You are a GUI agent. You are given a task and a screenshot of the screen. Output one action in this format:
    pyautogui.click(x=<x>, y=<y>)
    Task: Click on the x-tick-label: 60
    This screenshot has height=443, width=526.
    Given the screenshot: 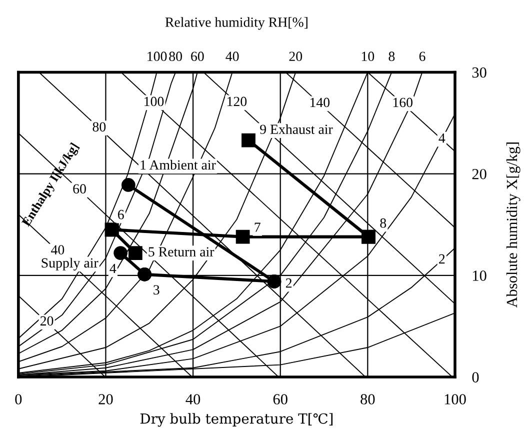 What is the action you would take?
    pyautogui.click(x=280, y=399)
    